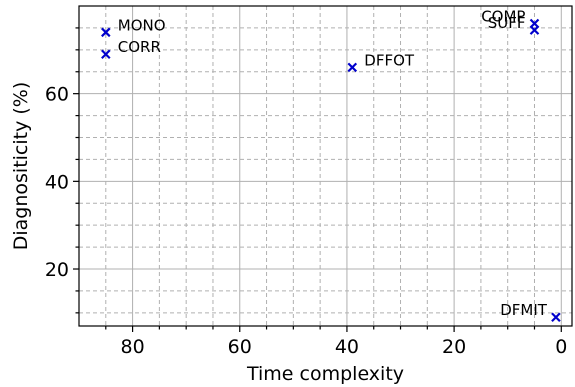 The height and width of the screenshot is (387, 575). Describe the element at coordinates (139, 47) in the screenshot. I see `point-label: CORR` at that location.